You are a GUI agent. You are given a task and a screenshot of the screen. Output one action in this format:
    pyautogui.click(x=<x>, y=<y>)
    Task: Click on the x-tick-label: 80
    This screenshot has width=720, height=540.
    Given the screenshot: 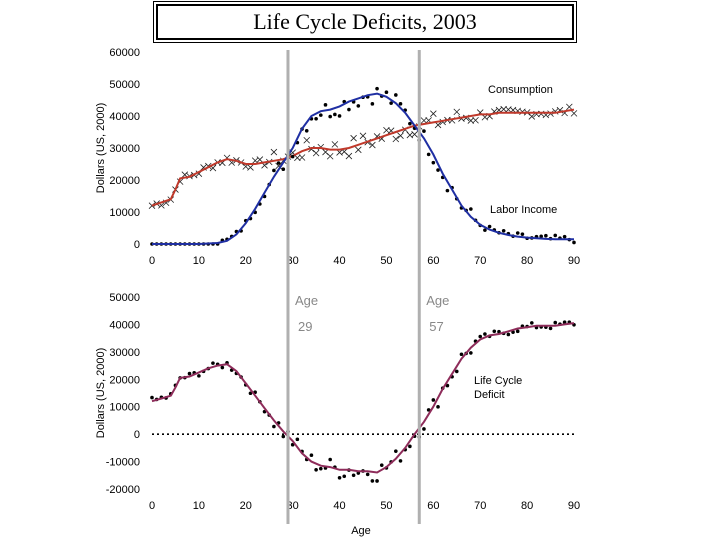 What is the action you would take?
    pyautogui.click(x=527, y=261)
    